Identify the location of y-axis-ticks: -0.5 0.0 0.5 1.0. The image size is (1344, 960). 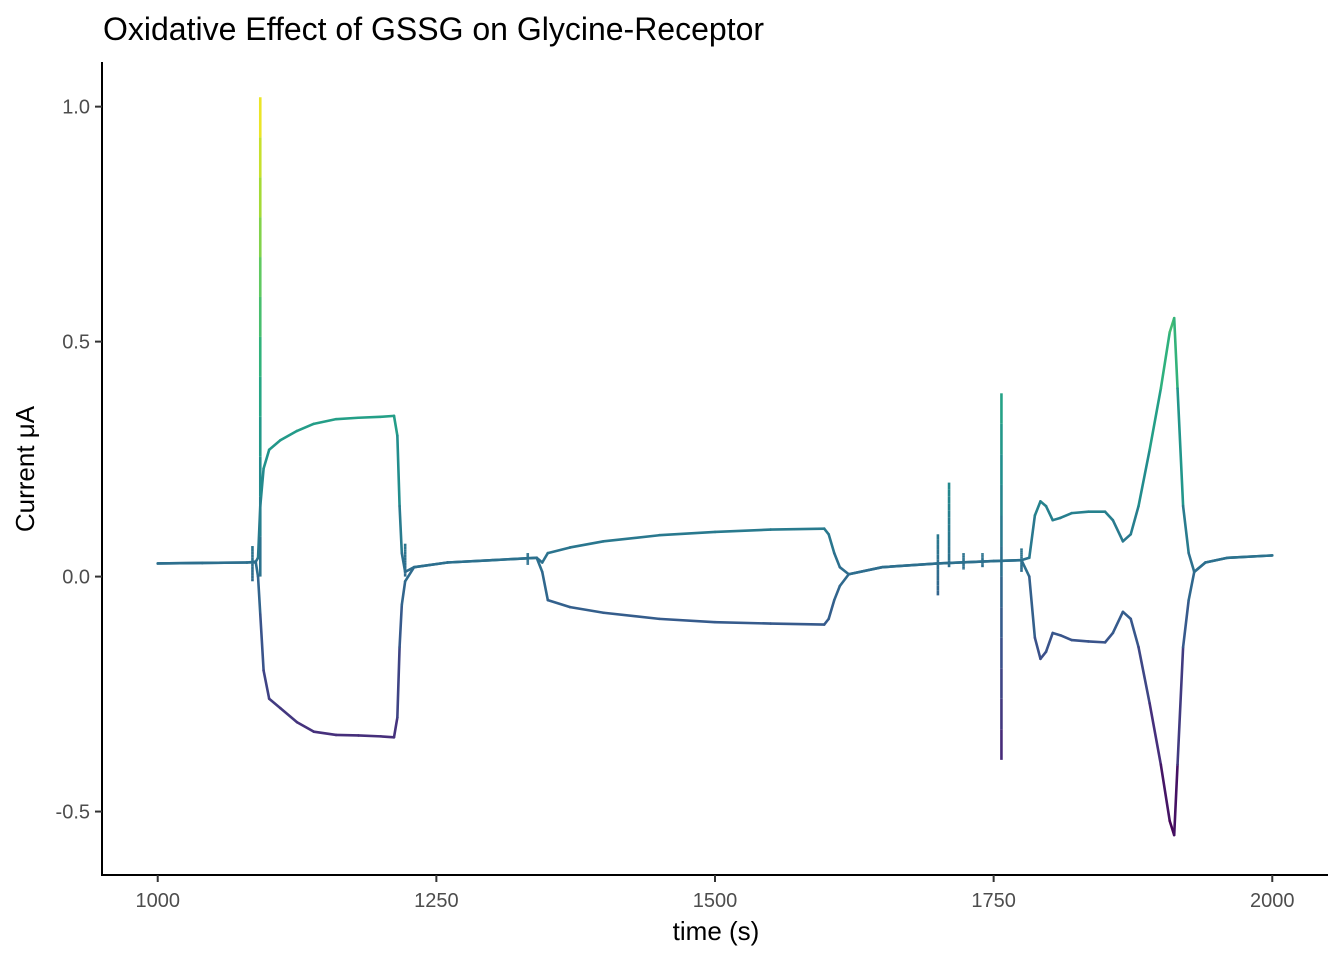
(79, 460).